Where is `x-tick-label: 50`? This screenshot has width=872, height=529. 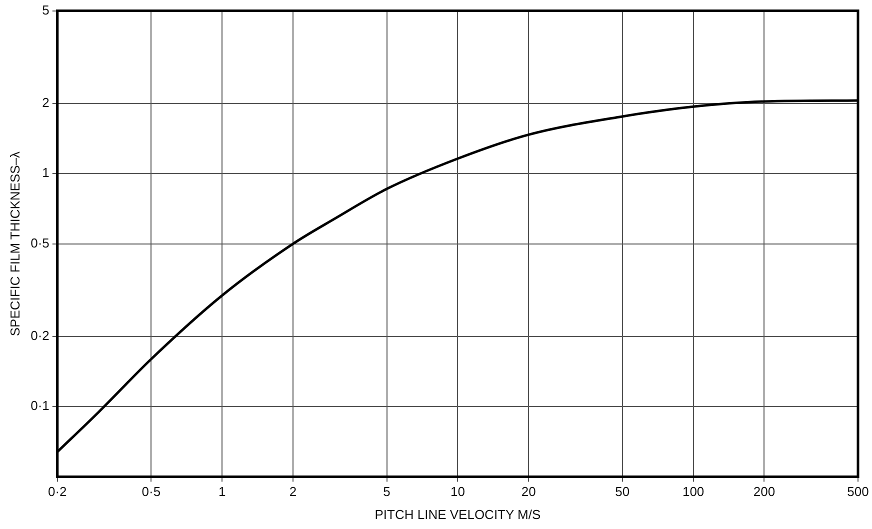
x-tick-label: 50 is located at coordinates (622, 492).